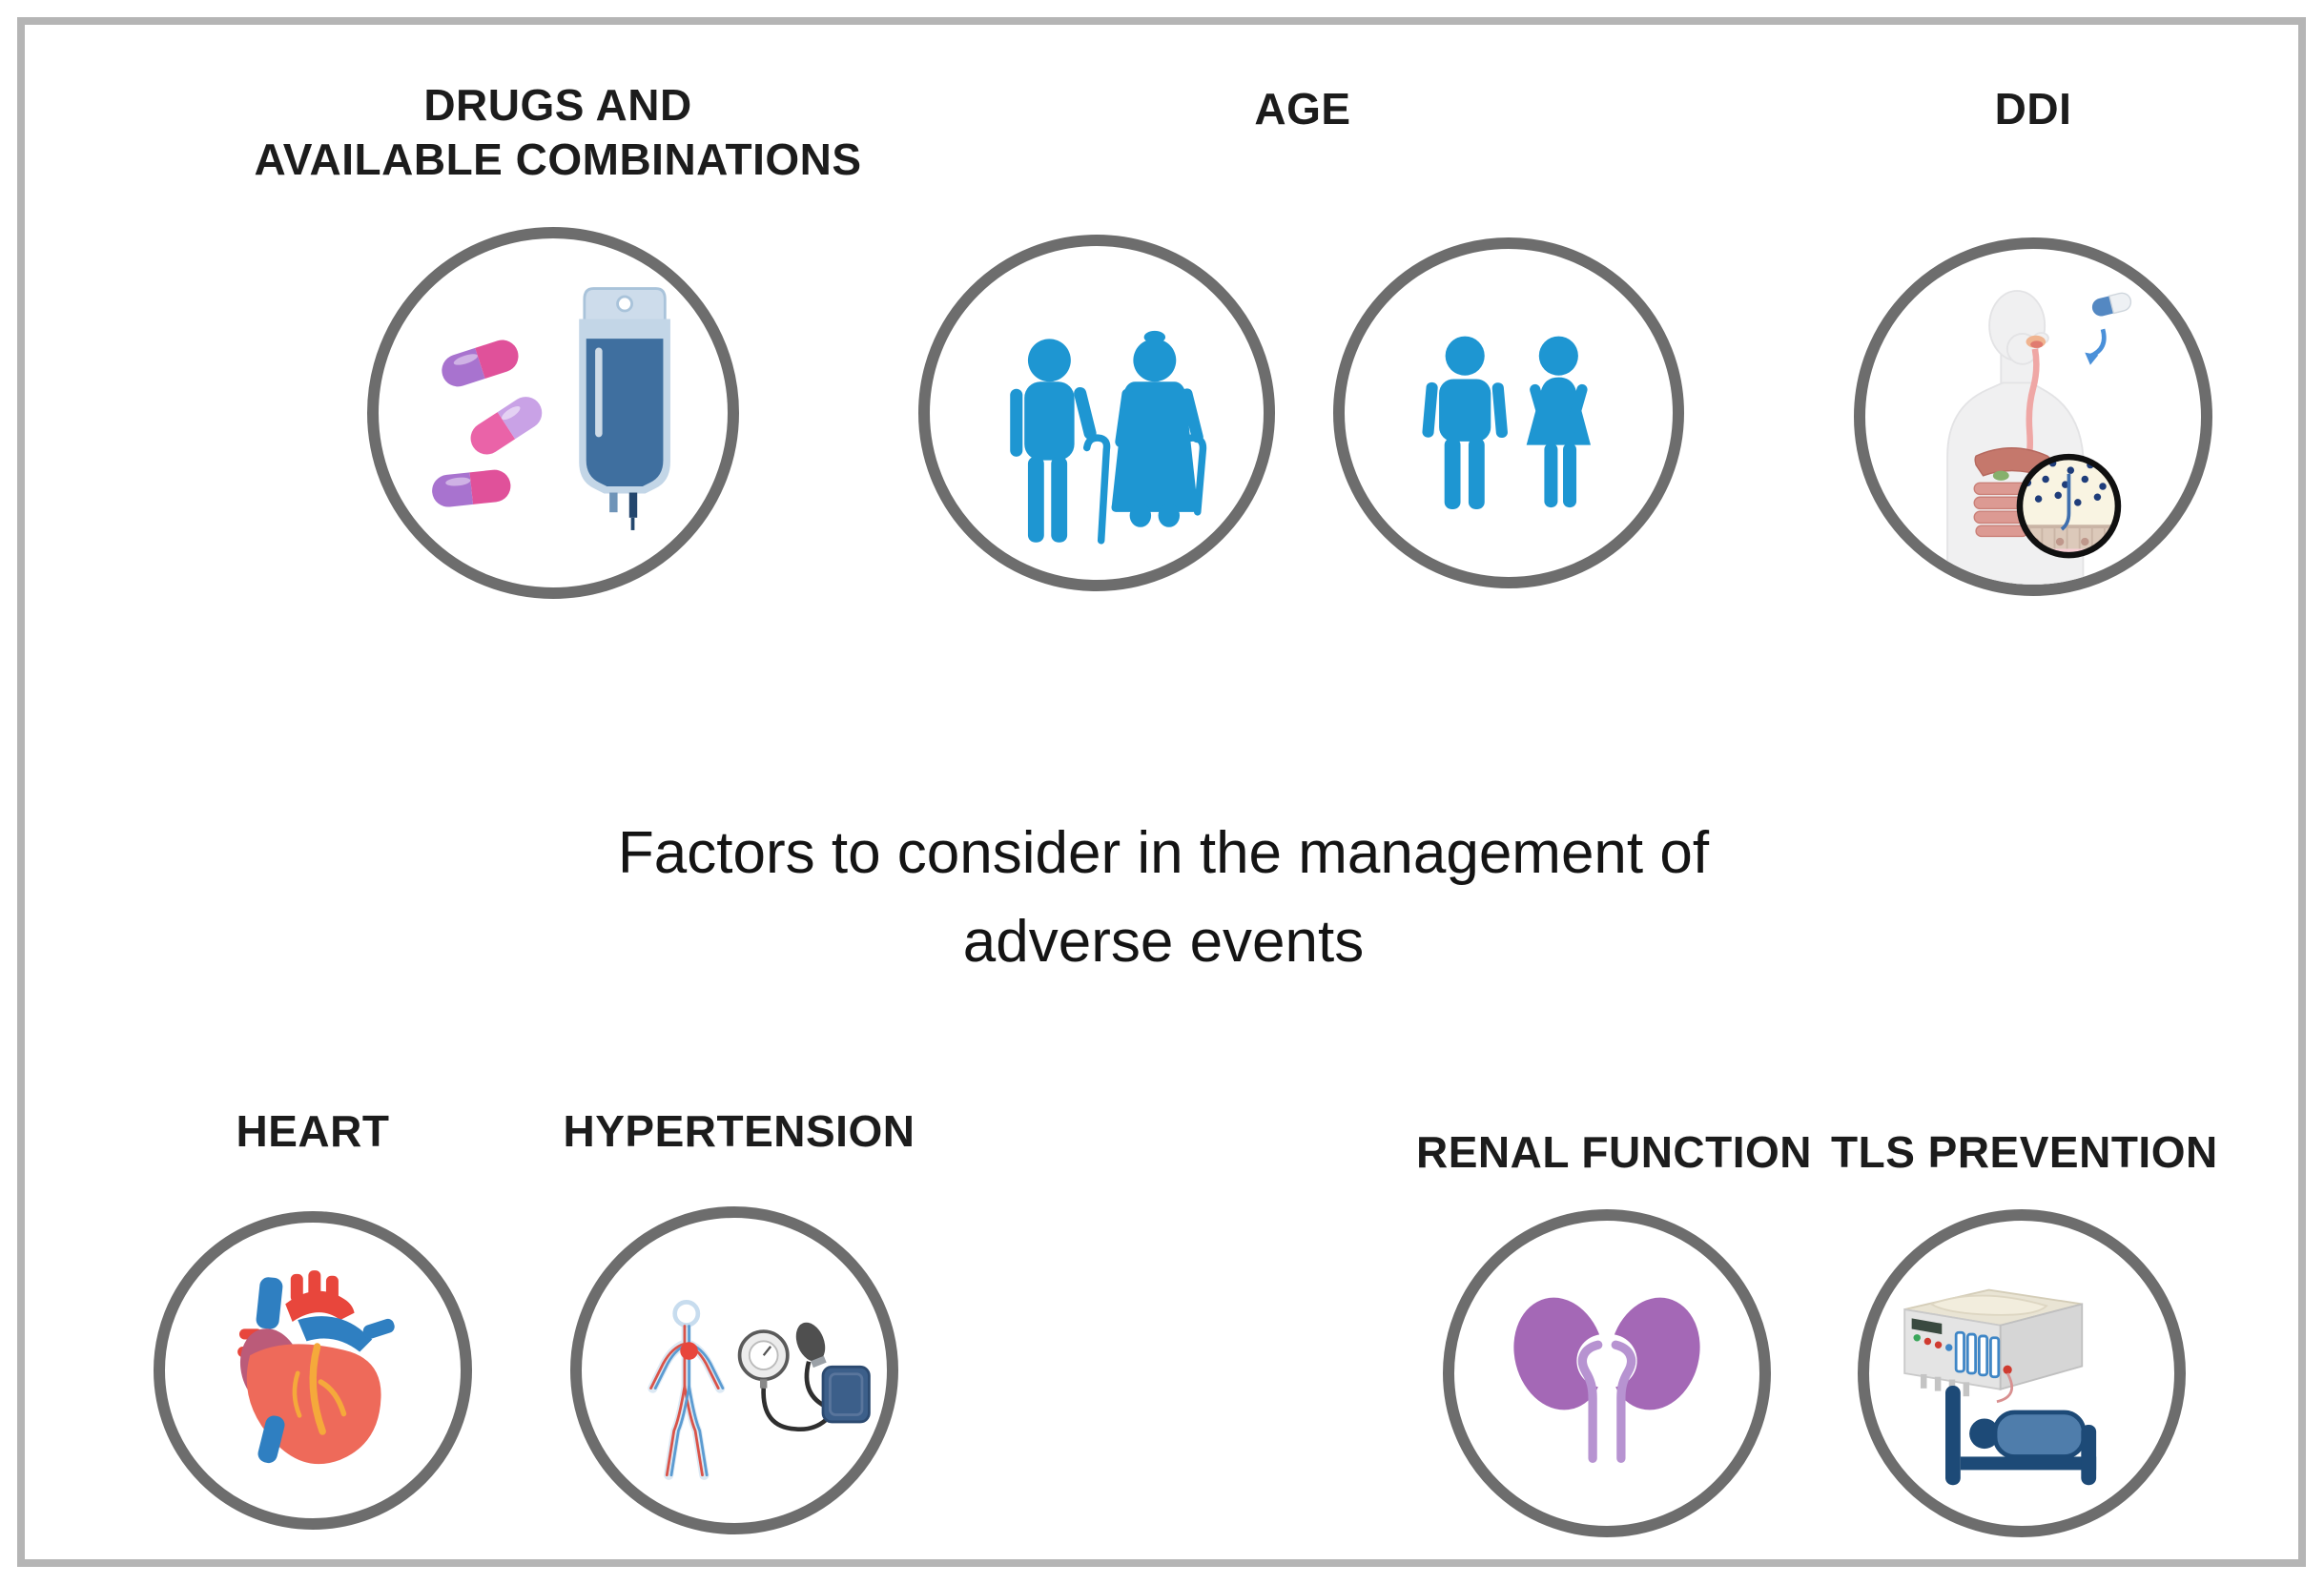  I want to click on hypertension-circle, so click(734, 1370).